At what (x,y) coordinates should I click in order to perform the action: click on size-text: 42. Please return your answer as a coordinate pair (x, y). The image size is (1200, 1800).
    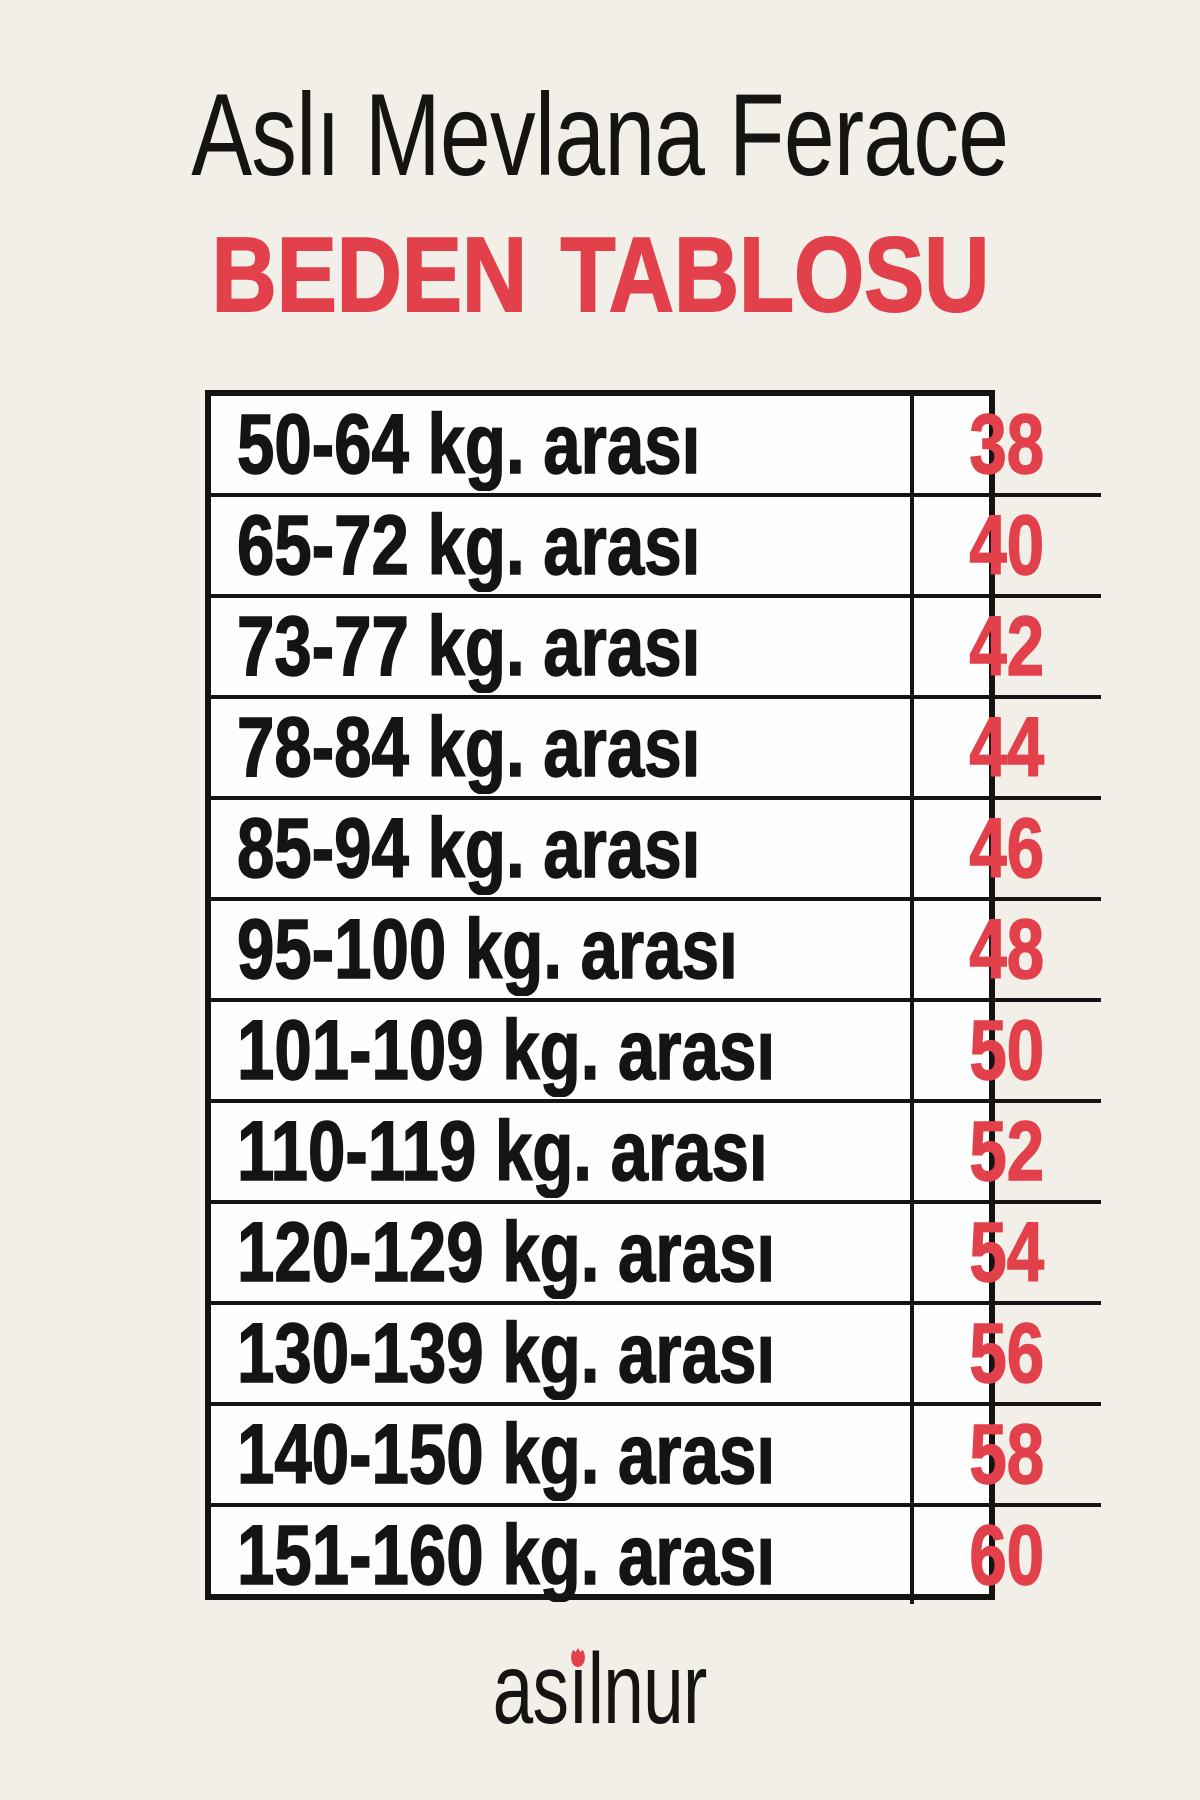
    Looking at the image, I should click on (1007, 646).